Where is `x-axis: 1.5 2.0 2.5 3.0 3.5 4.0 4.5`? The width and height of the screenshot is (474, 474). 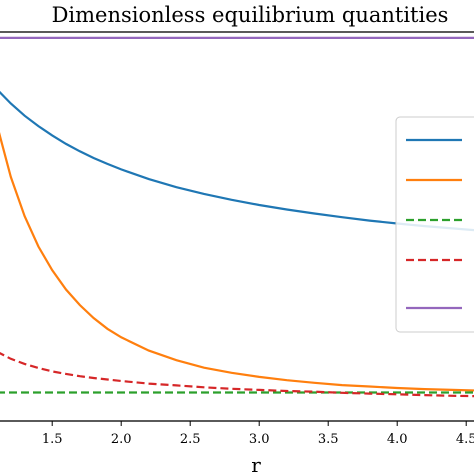
x-axis: 1.5 2.0 2.5 3.0 3.5 4.0 4.5 is located at coordinates (258, 434).